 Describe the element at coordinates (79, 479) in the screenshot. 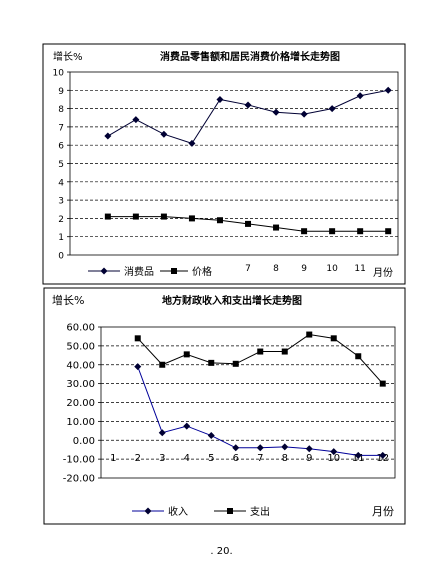

I see `y-tick-label: -20.00` at that location.